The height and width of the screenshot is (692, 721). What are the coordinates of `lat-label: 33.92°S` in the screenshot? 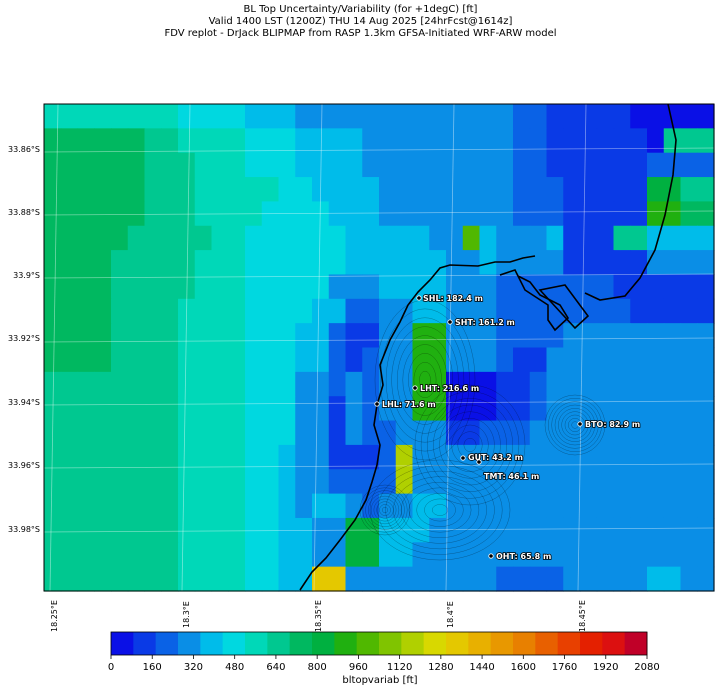 It's located at (24, 338).